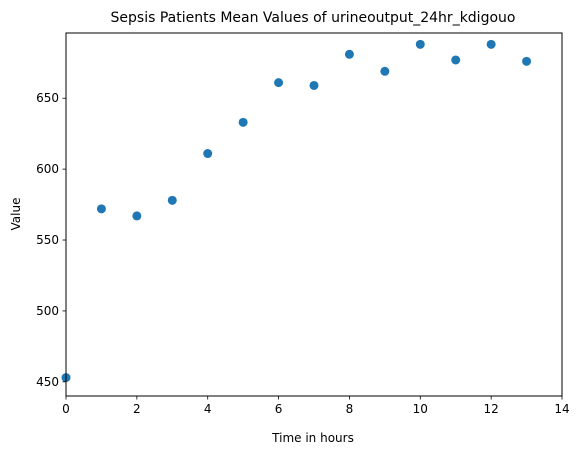 Image resolution: width=580 pixels, height=455 pixels. What do you see at coordinates (16, 214) in the screenshot?
I see `y-axis-label: Value` at bounding box center [16, 214].